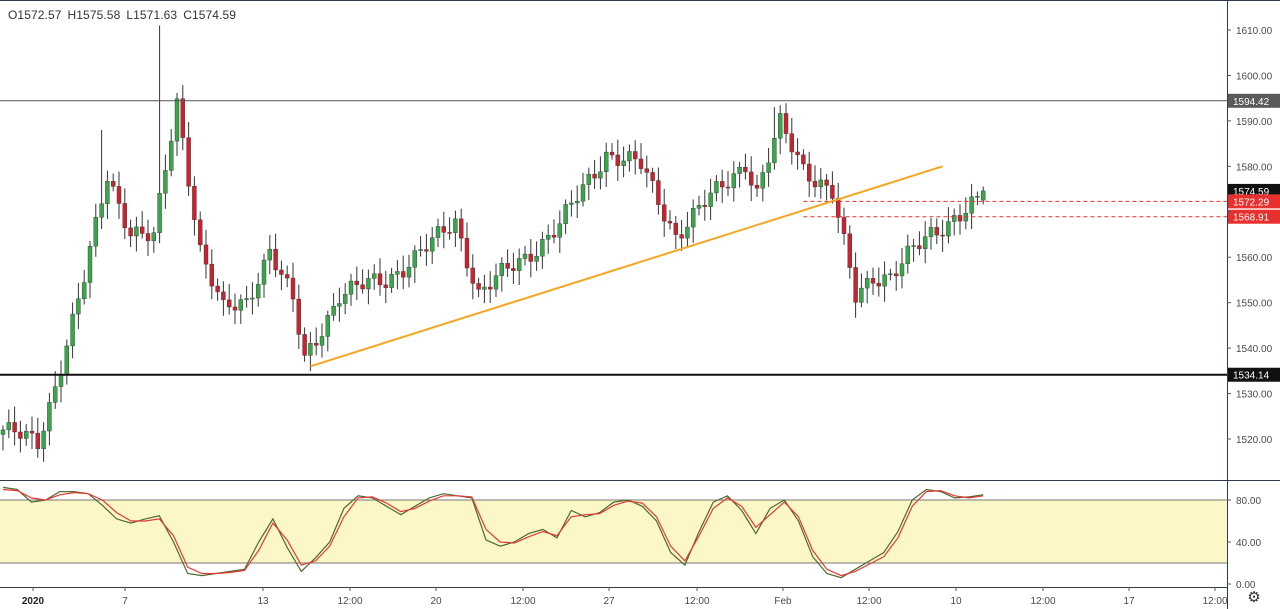  I want to click on stochastic-pane, so click(613, 532).